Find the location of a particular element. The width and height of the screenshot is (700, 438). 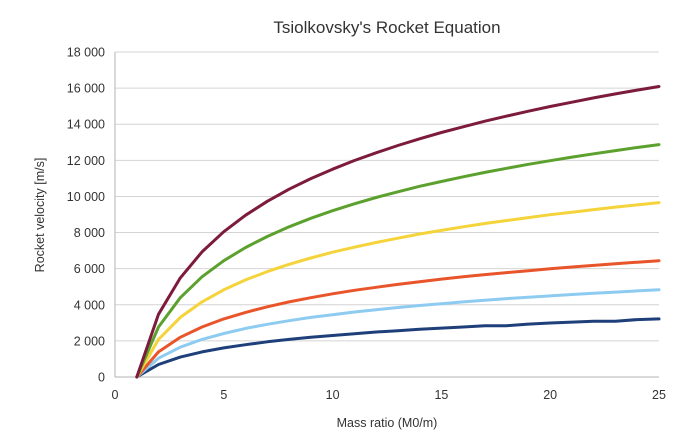

y-axis-title: Rocket velocity [m/s] is located at coordinates (40, 215).